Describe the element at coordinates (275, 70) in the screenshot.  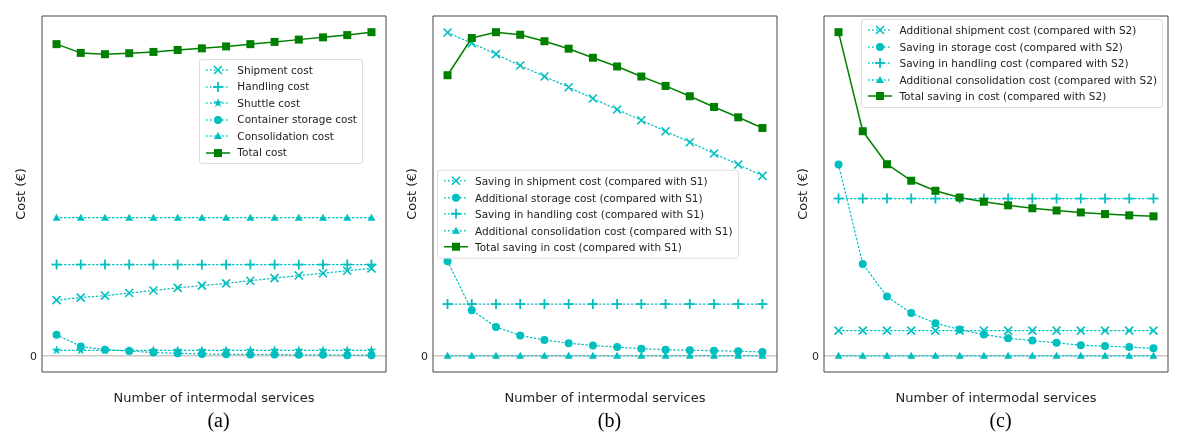
I see `legend-label: Shipment cost` at that location.